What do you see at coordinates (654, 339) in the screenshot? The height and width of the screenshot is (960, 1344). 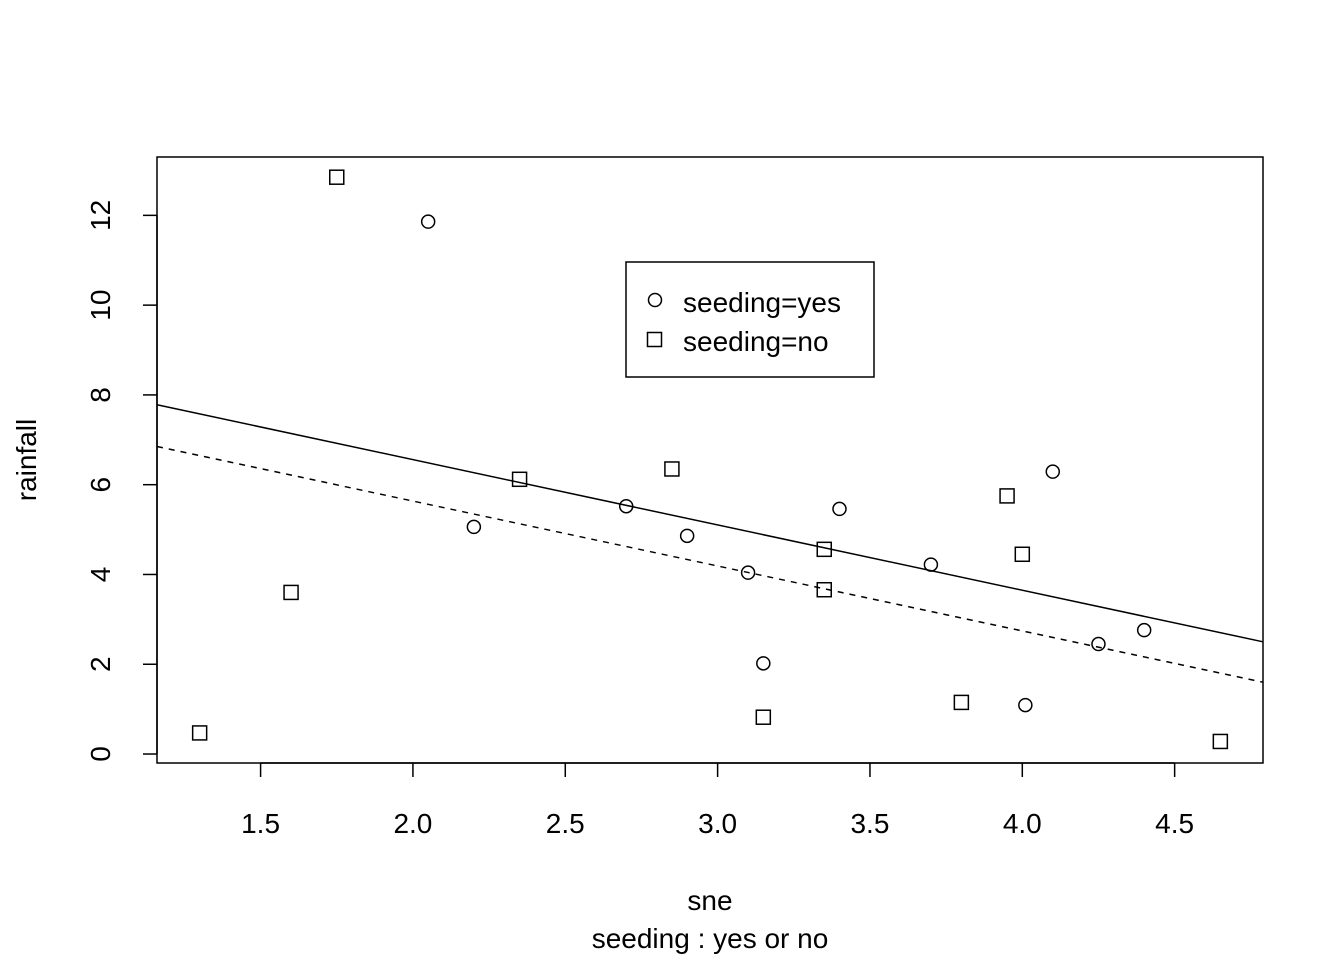 I see `legend-square-marker` at bounding box center [654, 339].